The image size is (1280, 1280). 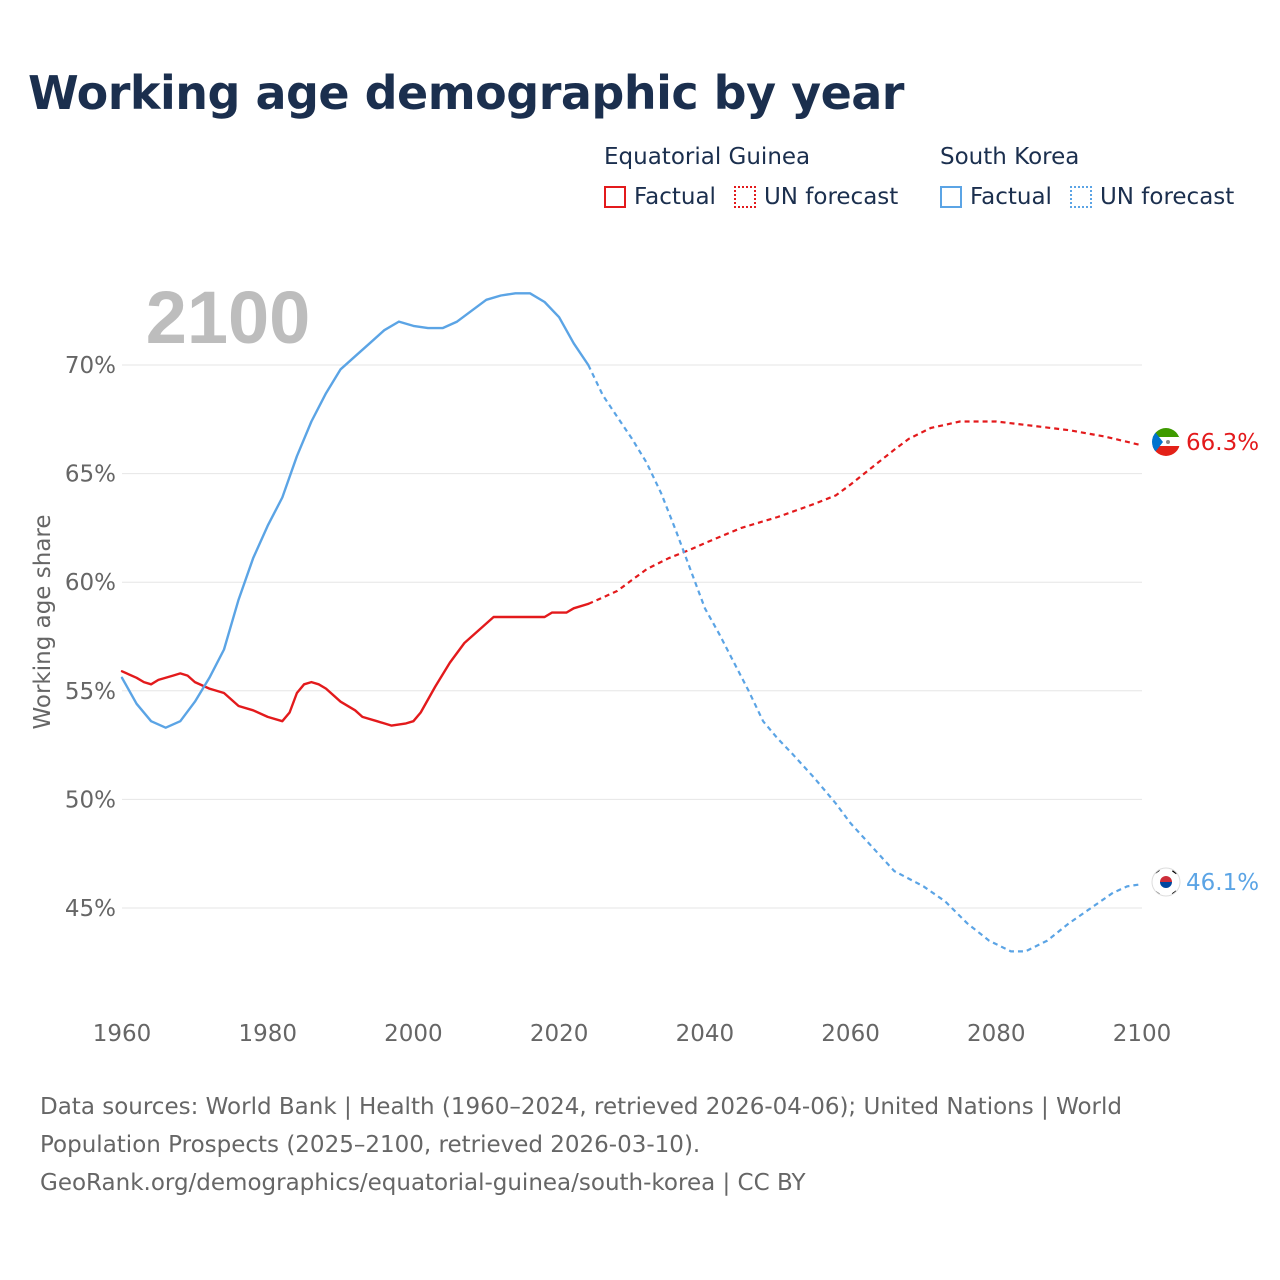 What do you see at coordinates (1222, 883) in the screenshot?
I see `end-label-south-korea: 46.1%` at bounding box center [1222, 883].